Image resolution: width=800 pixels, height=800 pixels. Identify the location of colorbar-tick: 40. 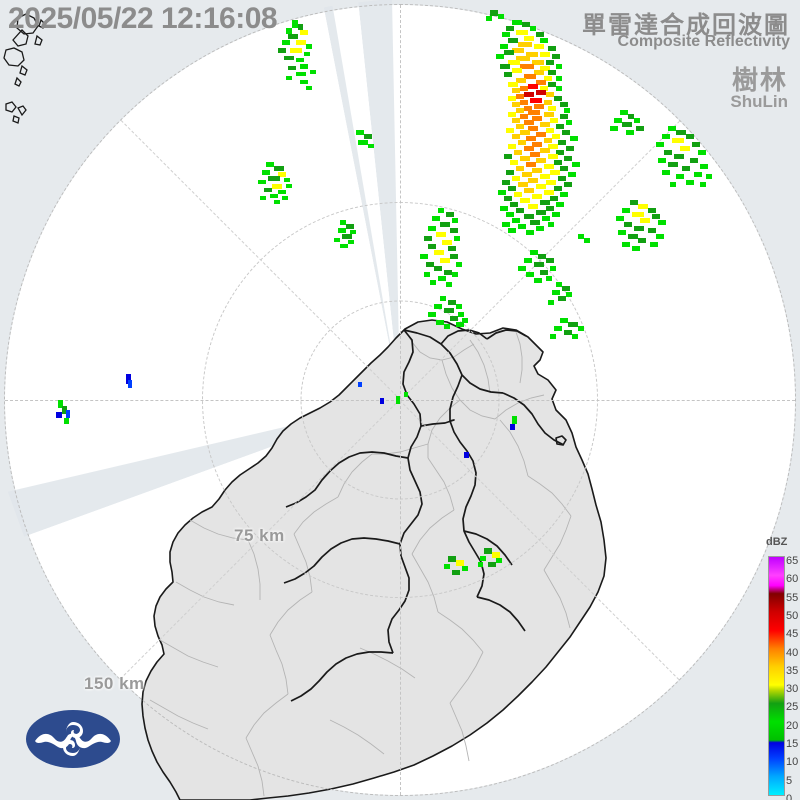
(792, 652).